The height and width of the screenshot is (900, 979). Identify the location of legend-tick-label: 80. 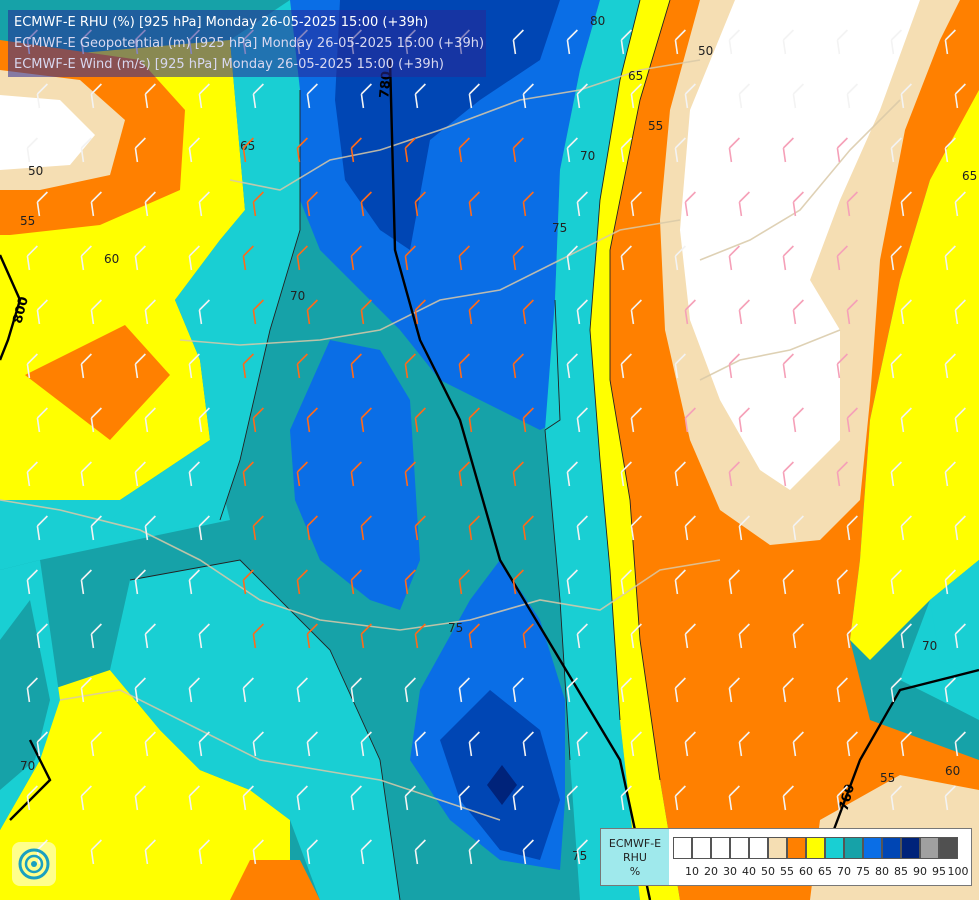
(882, 871).